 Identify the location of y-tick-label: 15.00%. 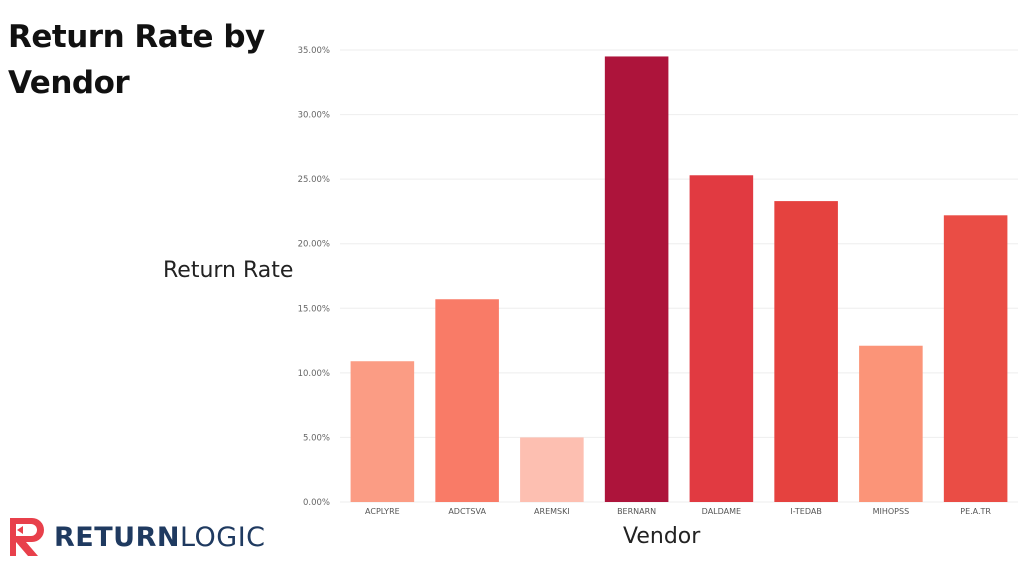
(314, 309).